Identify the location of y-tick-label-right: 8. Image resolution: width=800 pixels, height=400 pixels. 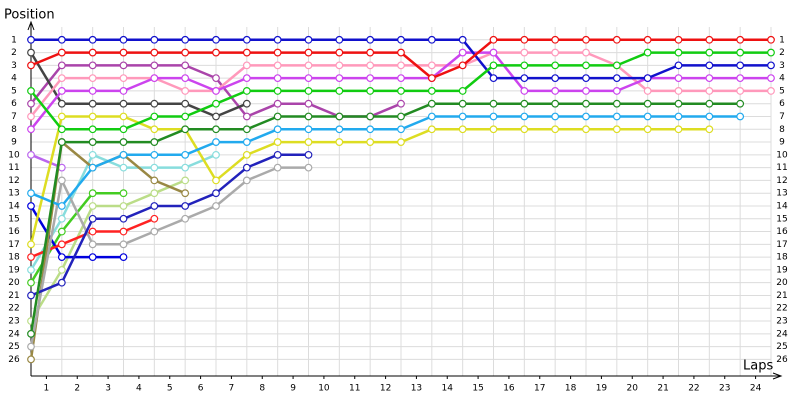
(782, 130).